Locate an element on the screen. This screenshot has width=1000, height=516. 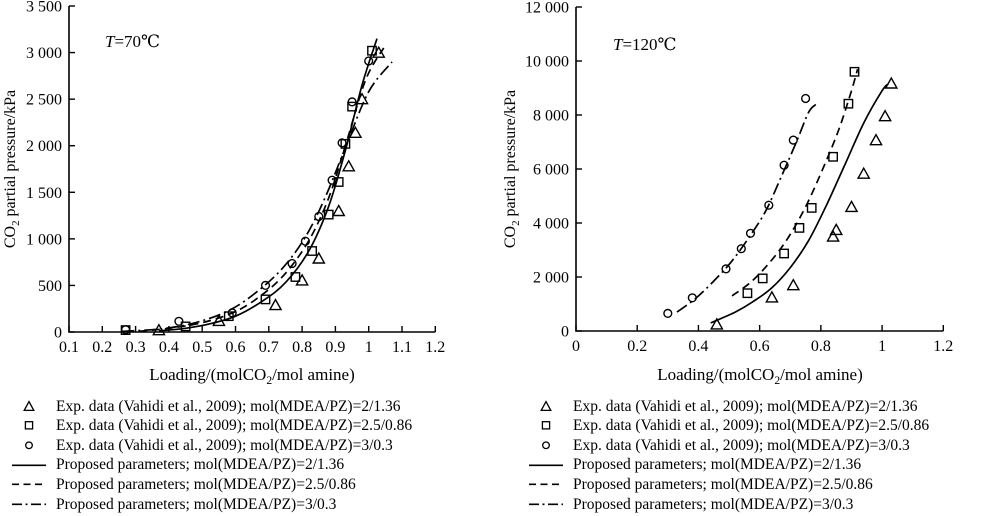
legend-circle-icon is located at coordinates (546, 445).